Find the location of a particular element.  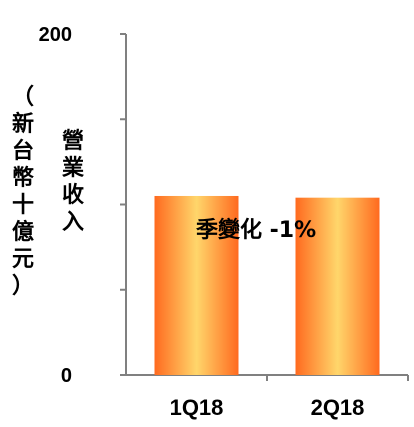

change-annotation: 季變化 -1% is located at coordinates (256, 230).